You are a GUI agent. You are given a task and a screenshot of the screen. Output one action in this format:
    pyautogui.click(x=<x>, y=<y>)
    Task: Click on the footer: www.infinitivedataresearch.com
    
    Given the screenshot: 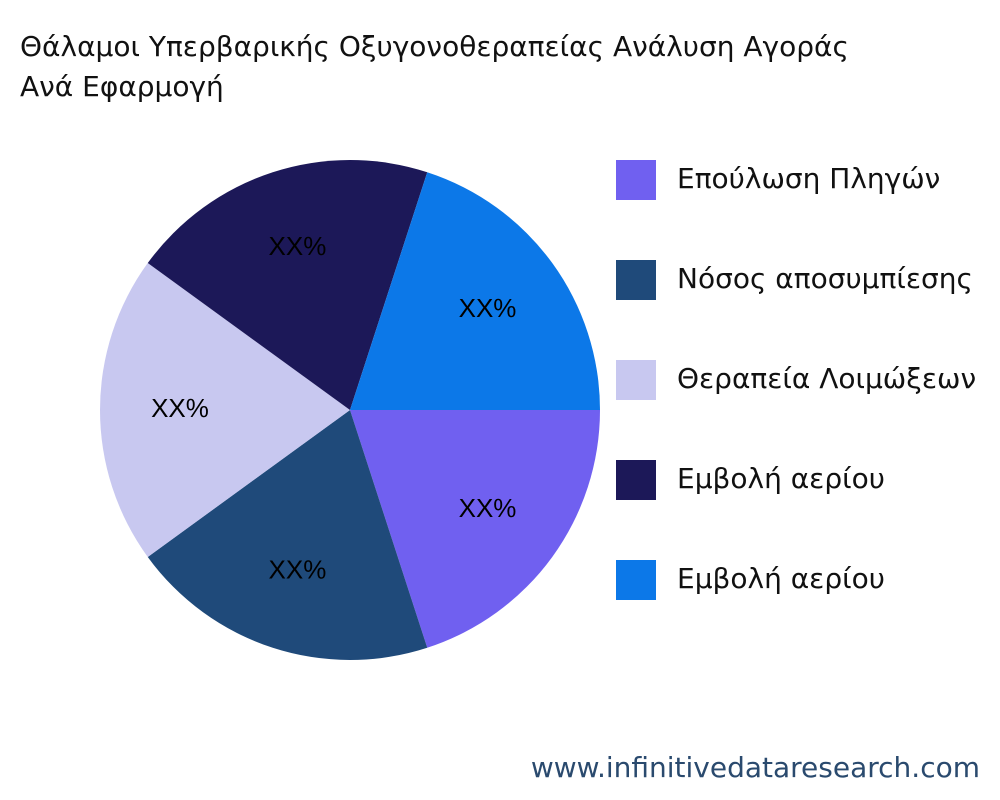 What is the action you would take?
    pyautogui.click(x=755, y=767)
    